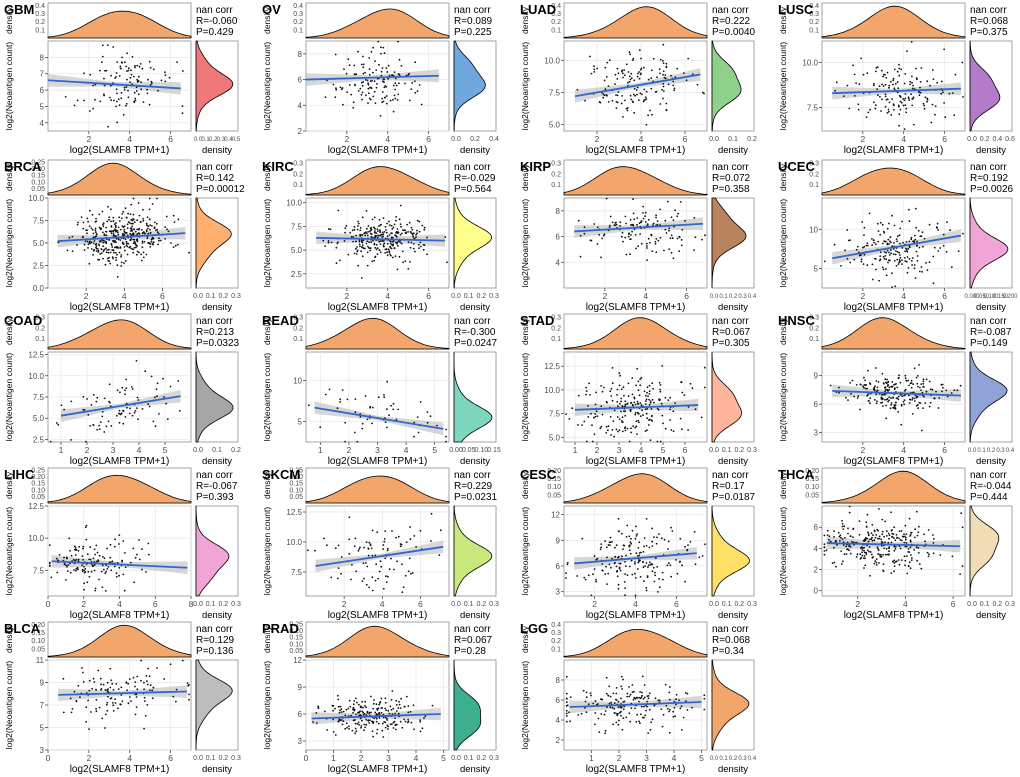  Describe the element at coordinates (36, 506) in the screenshot. I see `y-tick-label: 12.5` at that location.